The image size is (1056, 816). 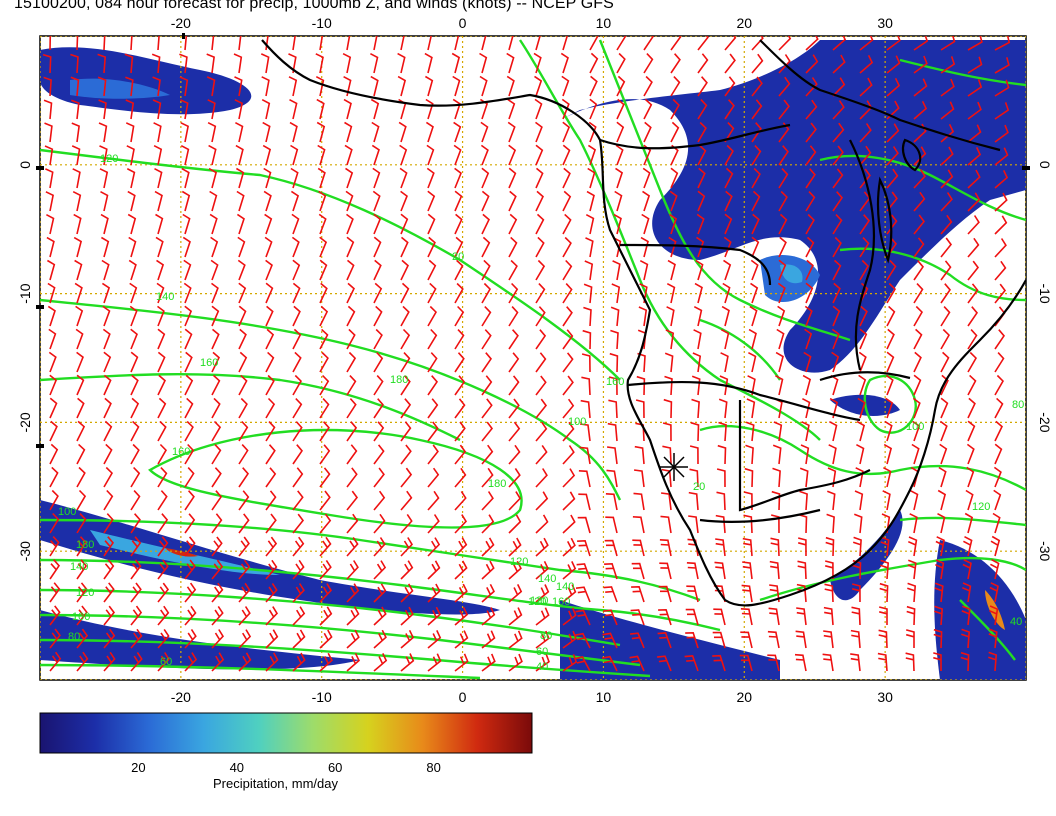 I want to click on tick-label: 0, so click(x=463, y=697).